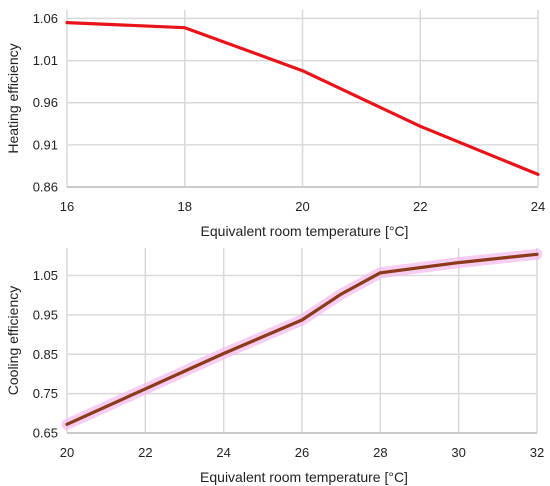 The height and width of the screenshot is (486, 550). I want to click on heating-x-axis-title: Equivalent room temperature [°C], so click(305, 231).